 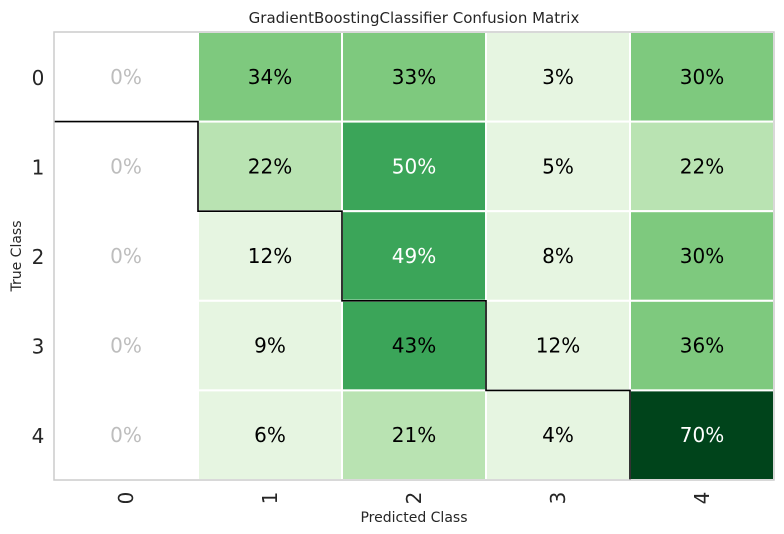 I want to click on y-axis-label: True Class, so click(x=17, y=256).